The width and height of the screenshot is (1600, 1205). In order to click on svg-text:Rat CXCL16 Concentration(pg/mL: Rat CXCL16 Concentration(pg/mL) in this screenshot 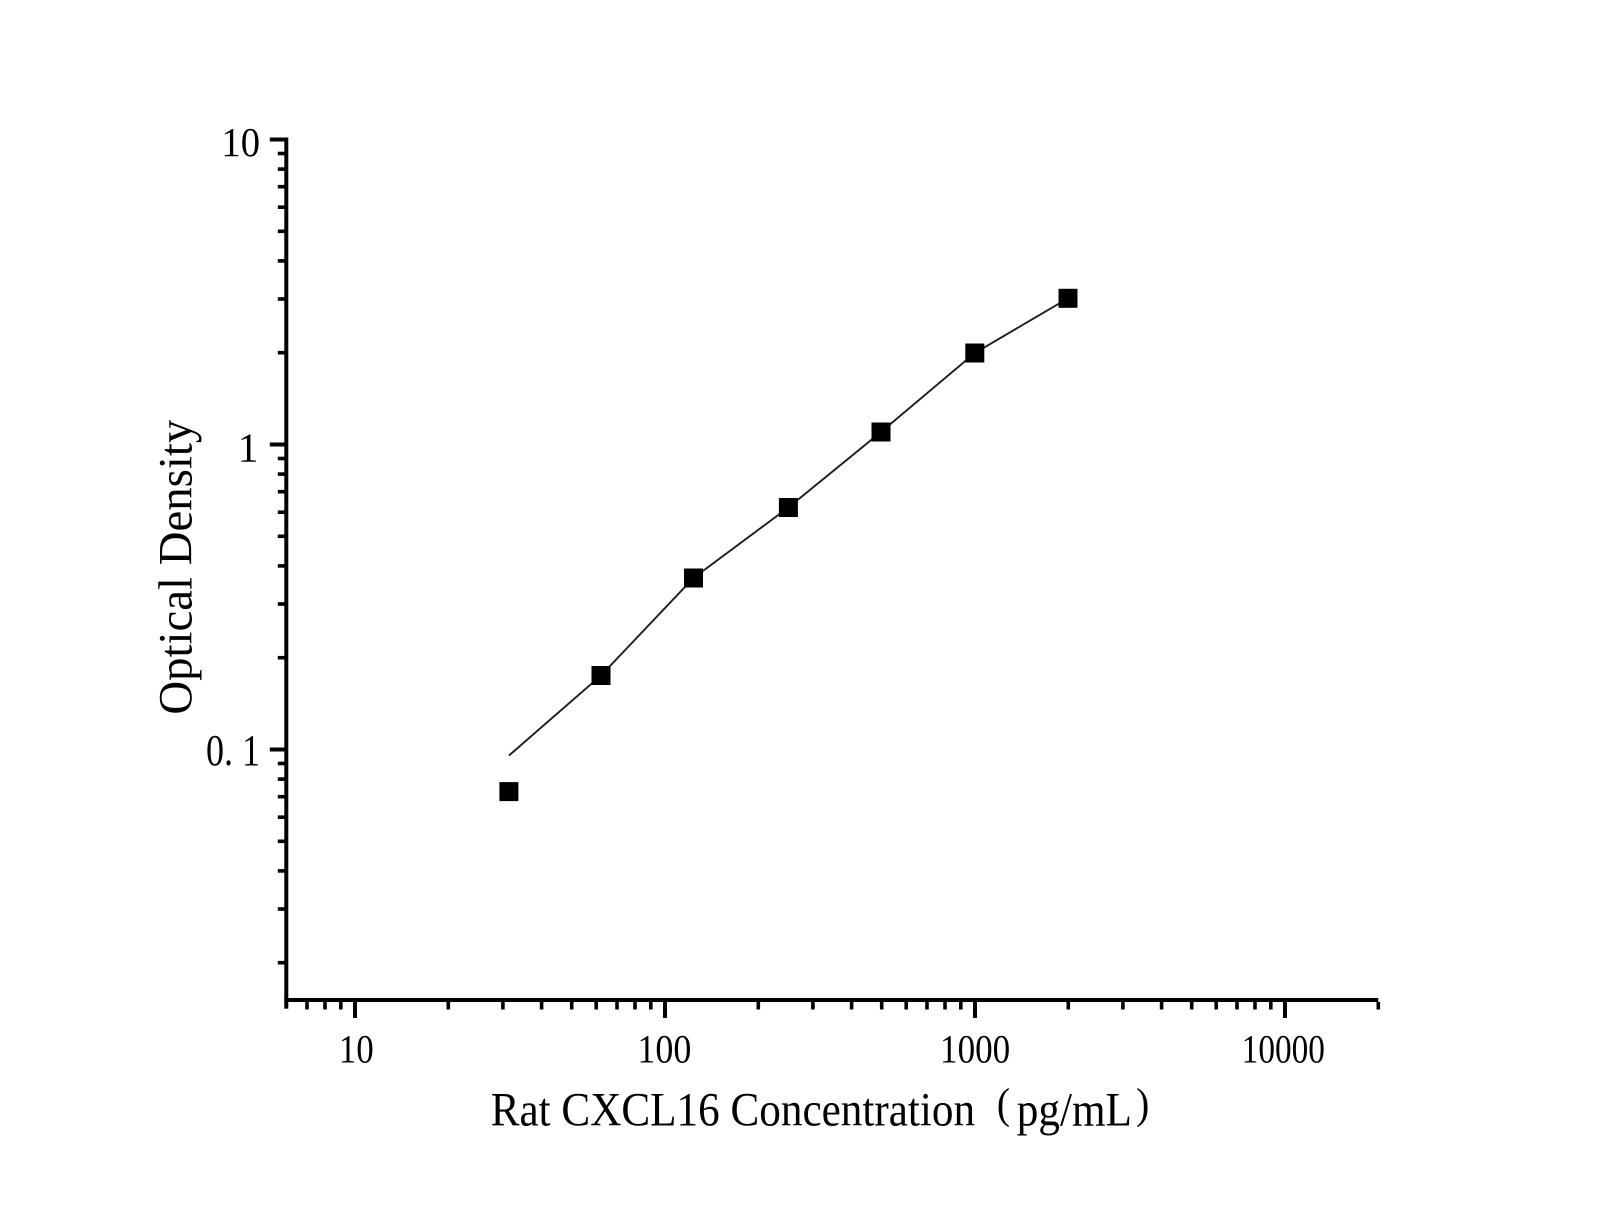, I will do `click(820, 1107)`.